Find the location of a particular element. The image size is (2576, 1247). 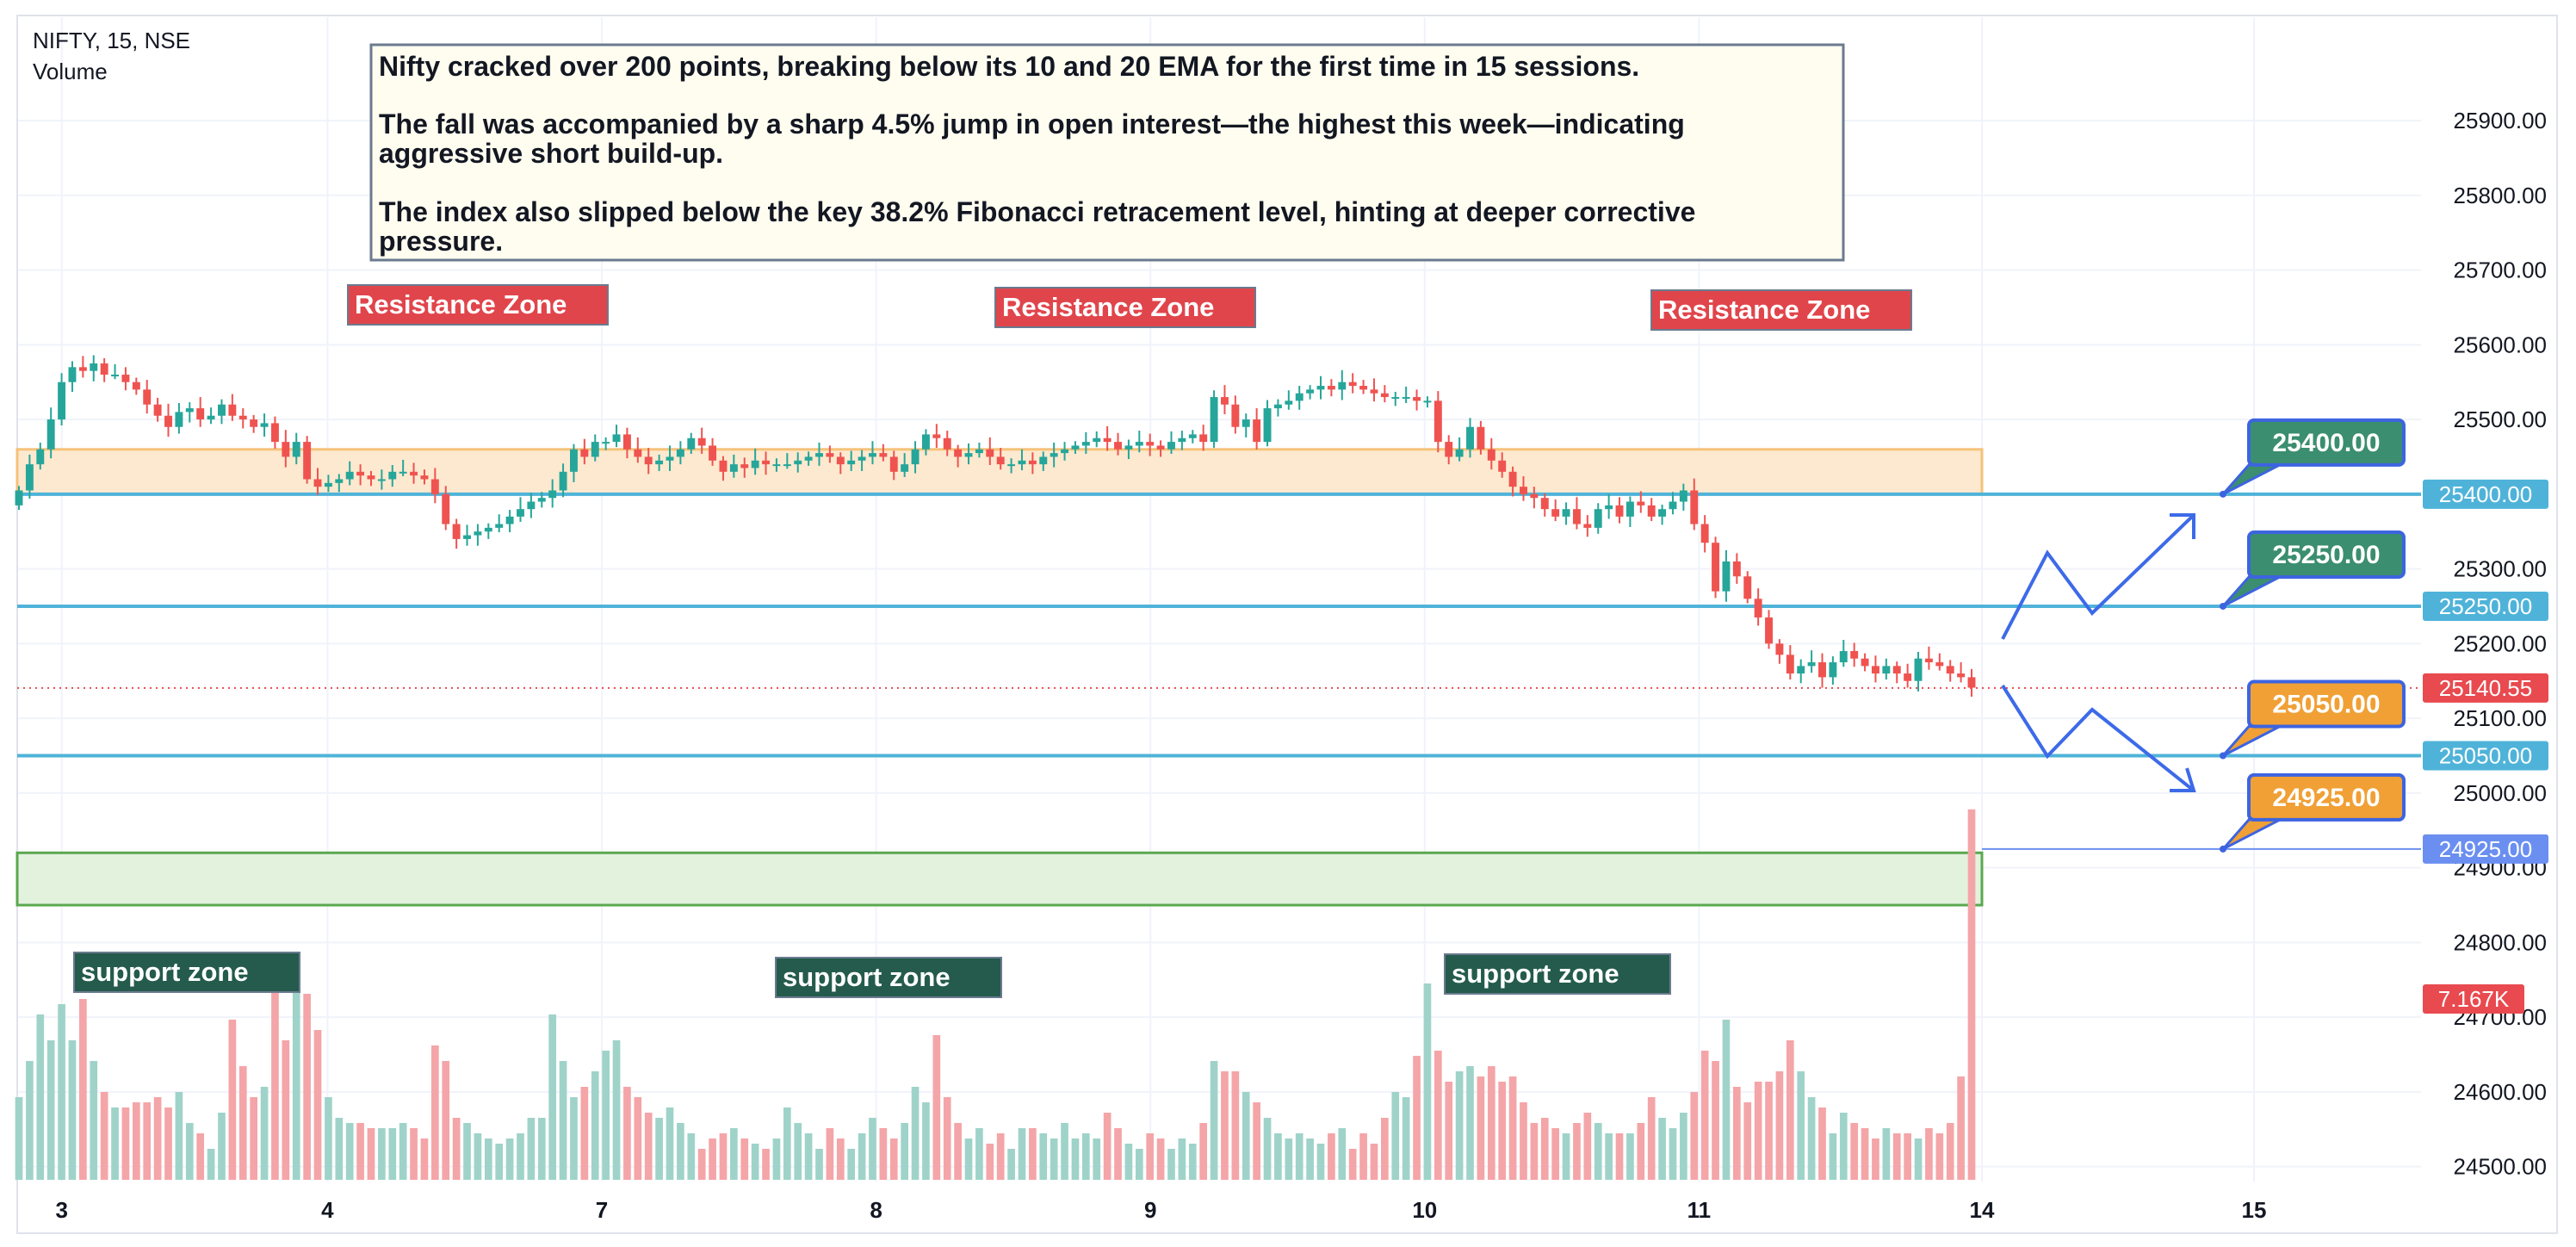

price-callout: 24925.00 is located at coordinates (2313, 812).